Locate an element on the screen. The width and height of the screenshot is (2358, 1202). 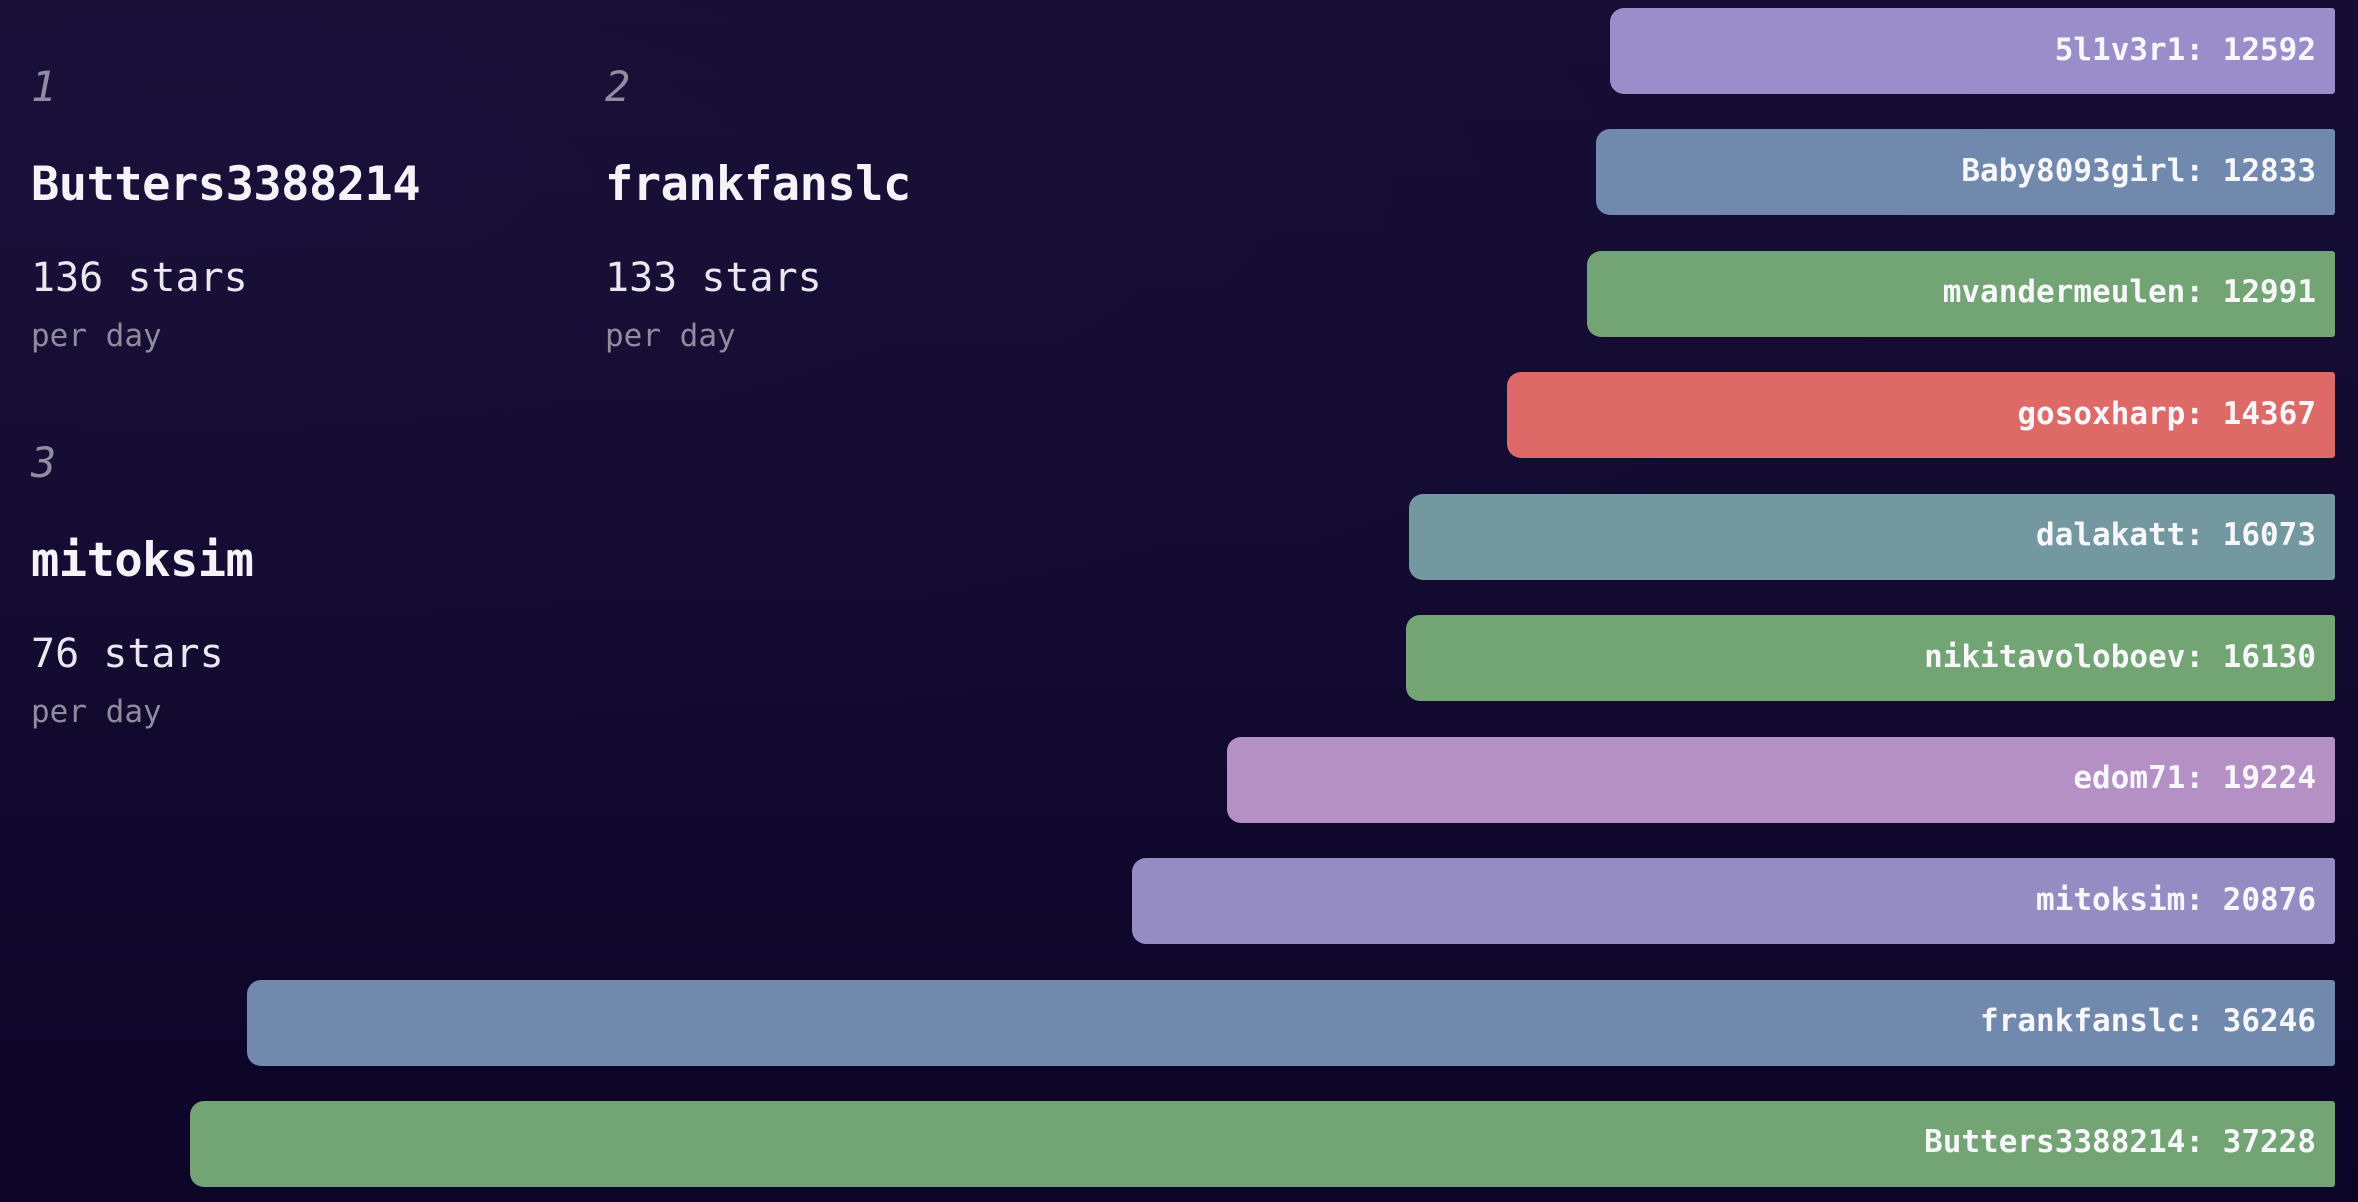
bar-row: mitoksim: 20876 is located at coordinates (1733, 901).